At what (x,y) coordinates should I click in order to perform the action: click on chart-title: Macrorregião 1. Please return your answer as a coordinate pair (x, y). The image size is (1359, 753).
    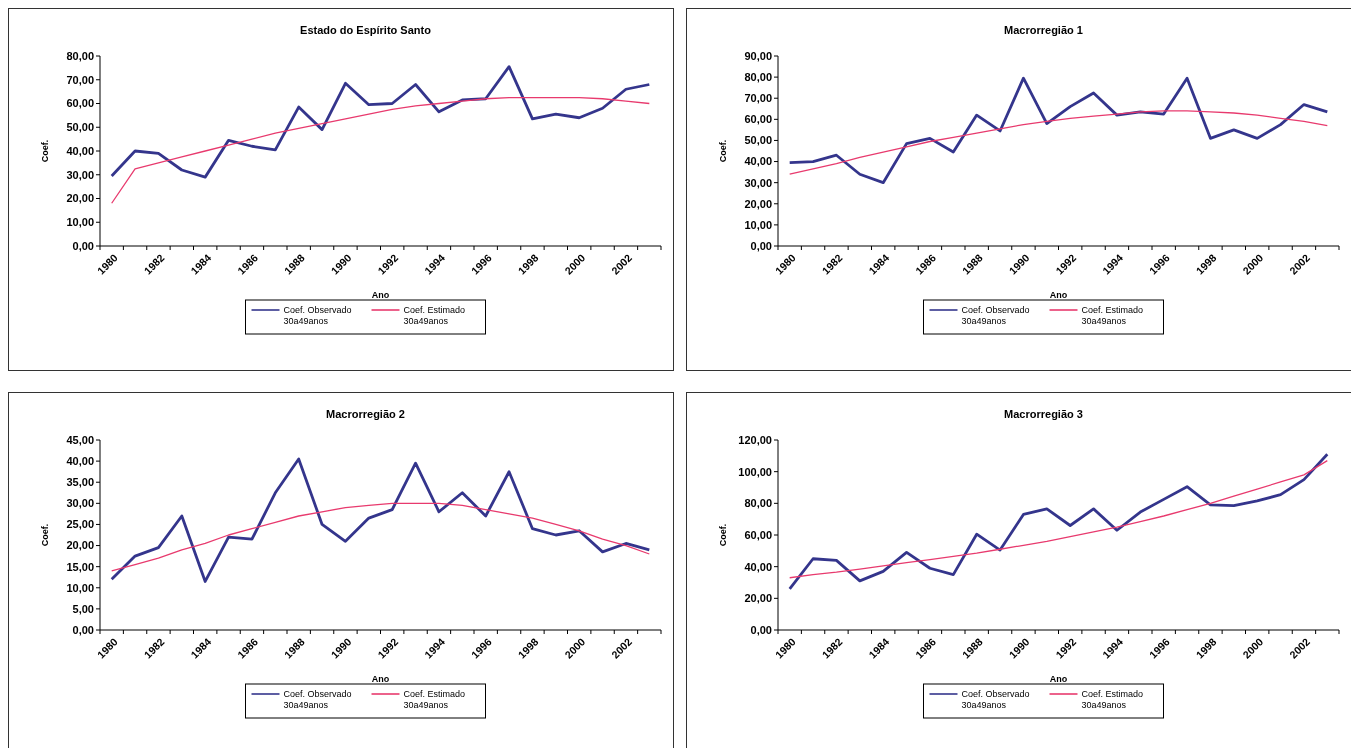
    Looking at the image, I should click on (1043, 30).